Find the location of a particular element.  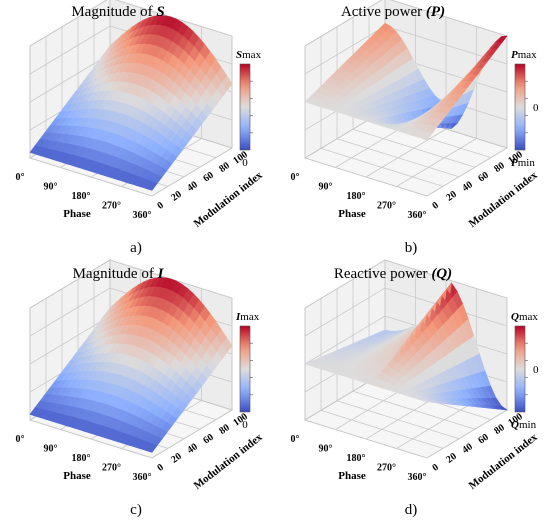

title-symbol: (Q) is located at coordinates (441, 274).